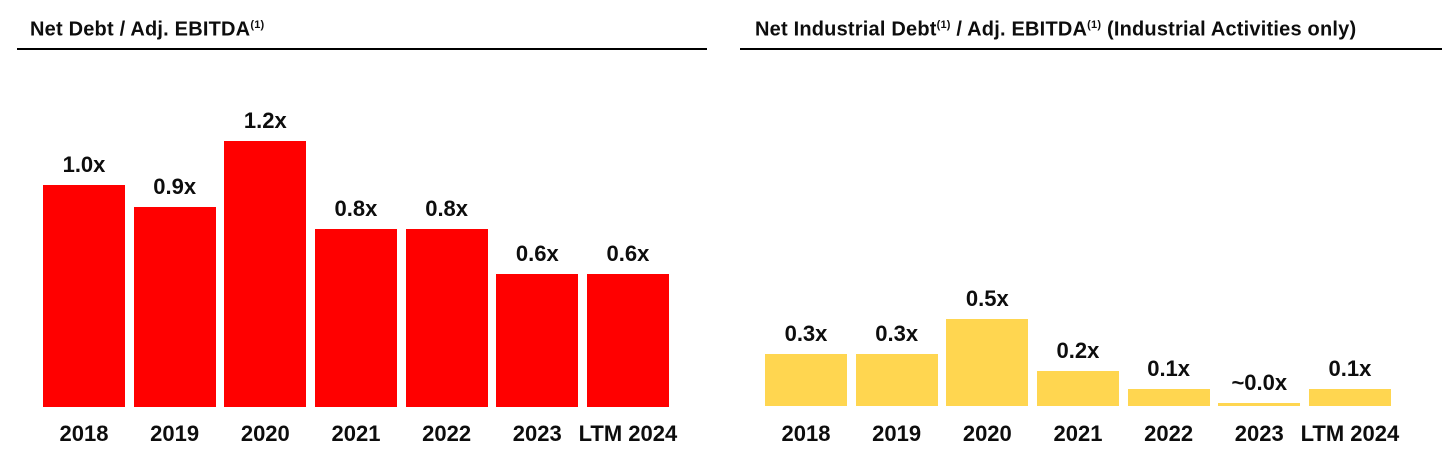 The height and width of the screenshot is (463, 1456). What do you see at coordinates (1259, 382) in the screenshot?
I see `bar-value-label: ~0.0x` at bounding box center [1259, 382].